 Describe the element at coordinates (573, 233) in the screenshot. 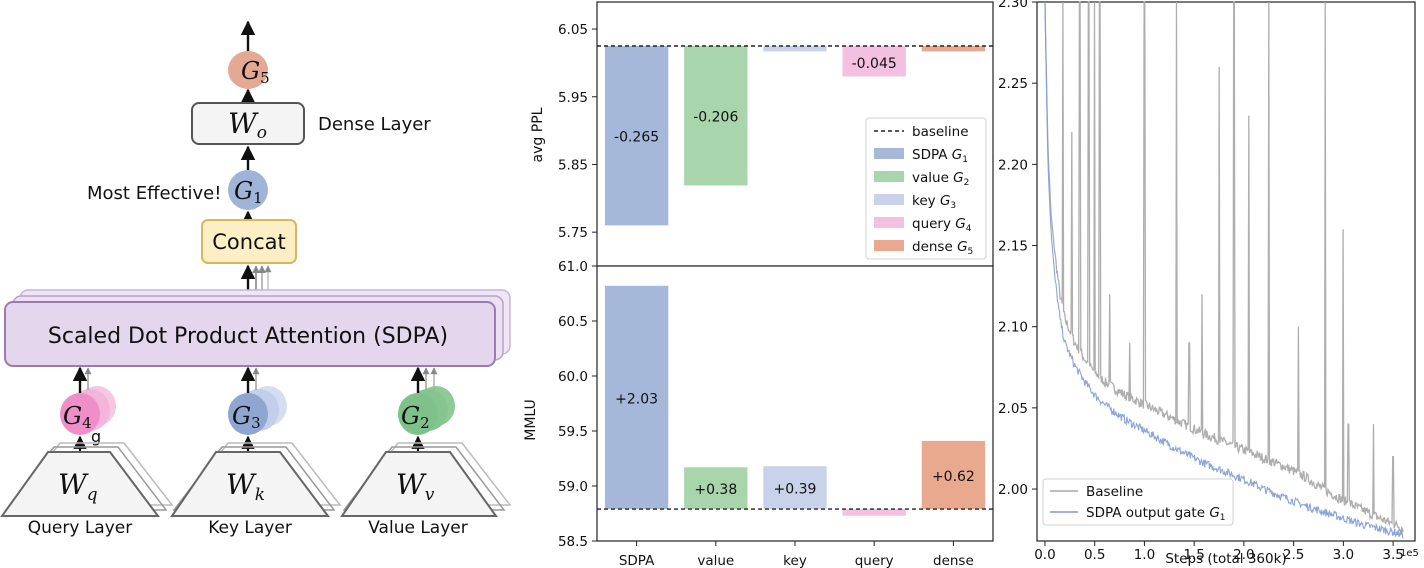

I see `ytick-label: 5.75` at that location.